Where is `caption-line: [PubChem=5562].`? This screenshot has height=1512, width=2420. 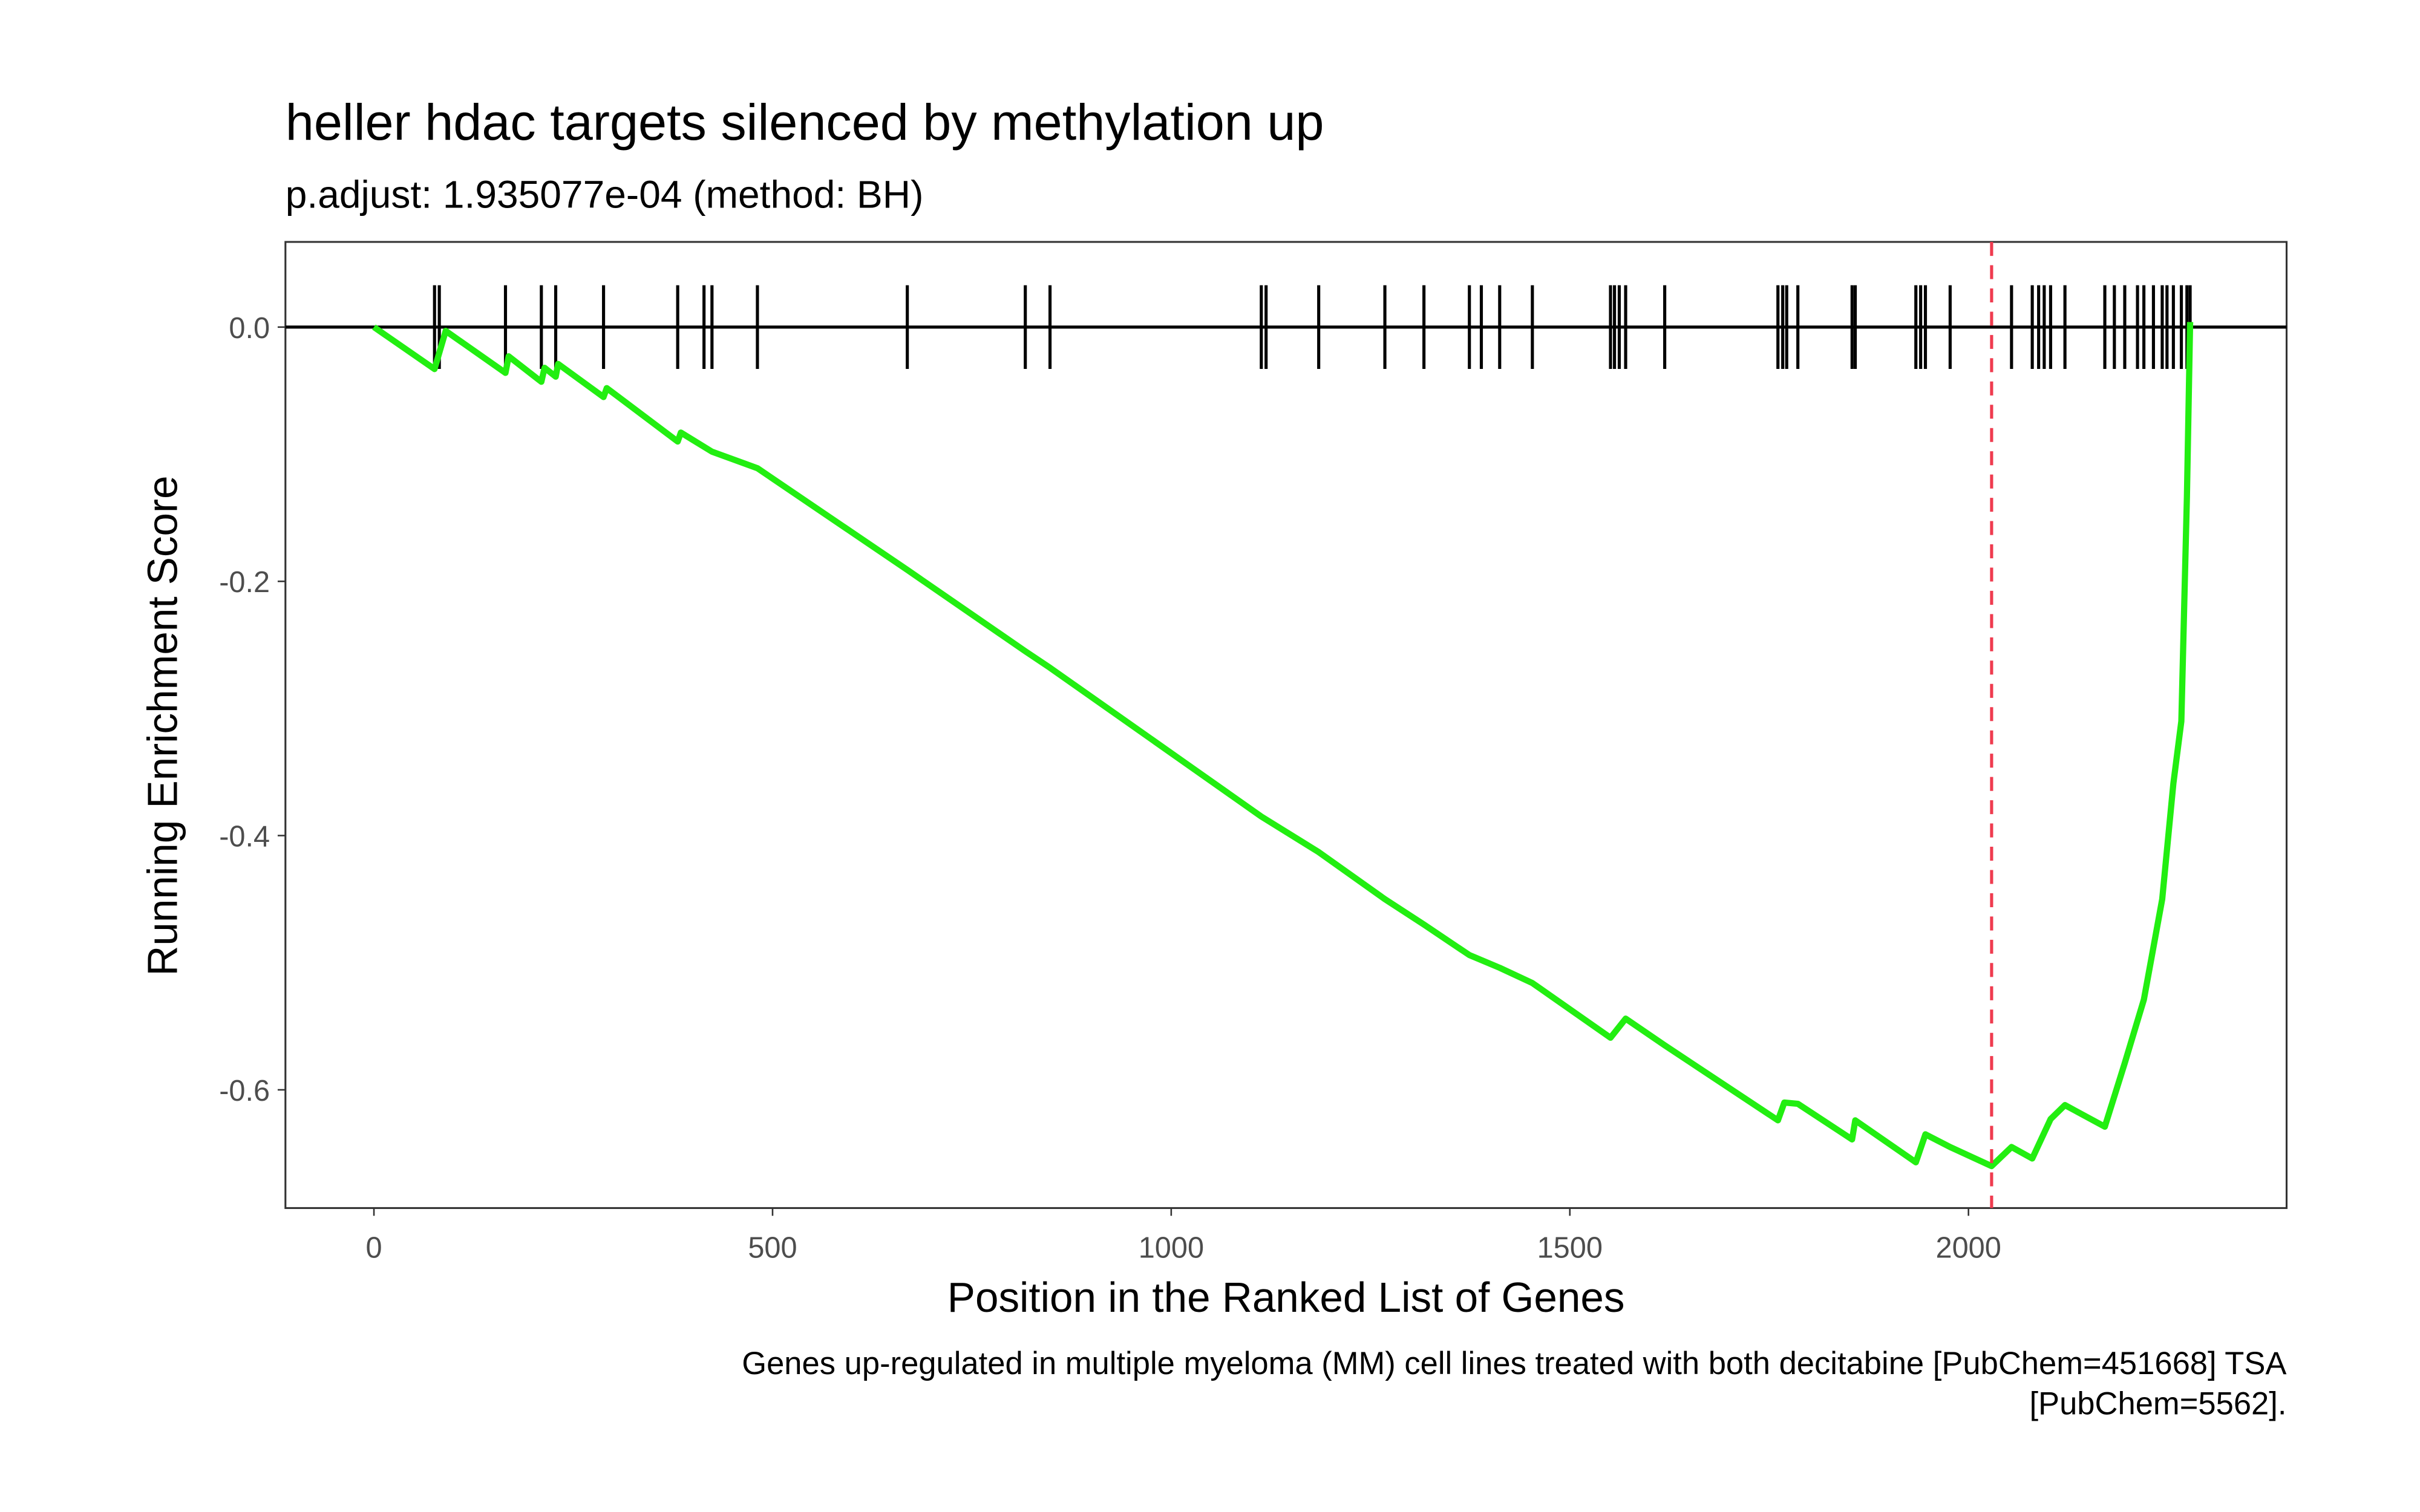 caption-line: [PubChem=5562]. is located at coordinates (2157, 1403).